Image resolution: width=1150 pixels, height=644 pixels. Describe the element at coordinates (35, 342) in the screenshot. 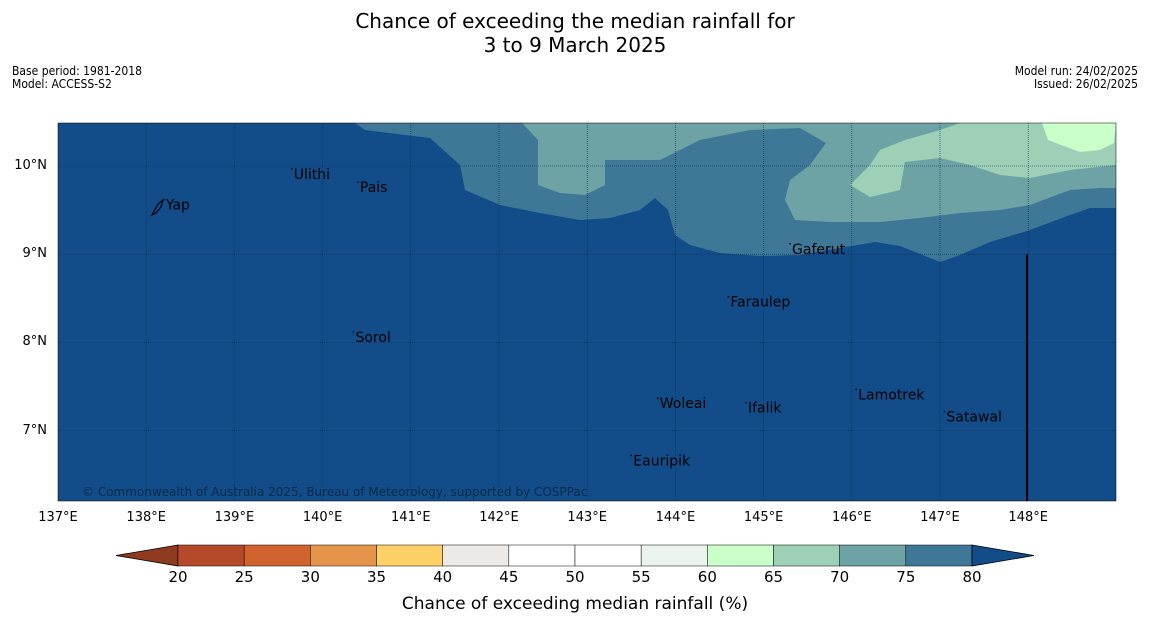

I see `lat-tick-label: 8°N` at that location.